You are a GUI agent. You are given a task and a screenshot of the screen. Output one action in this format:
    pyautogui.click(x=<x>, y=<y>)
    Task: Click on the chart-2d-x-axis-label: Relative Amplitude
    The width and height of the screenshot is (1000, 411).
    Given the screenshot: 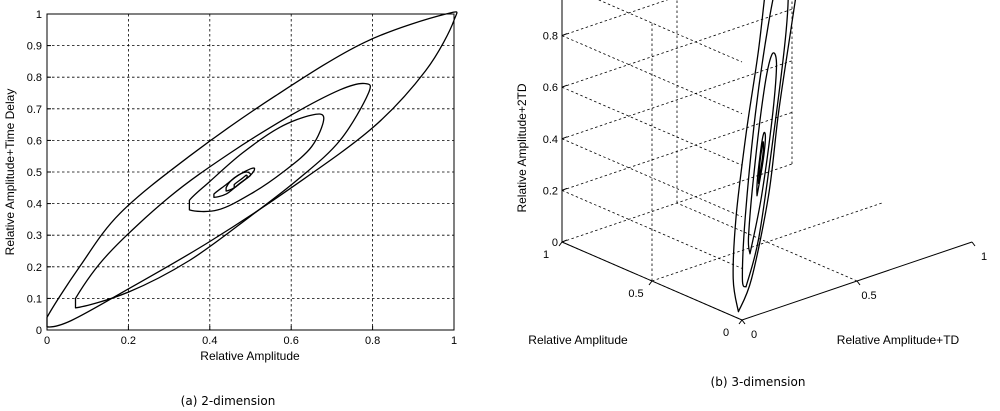 What is the action you would take?
    pyautogui.click(x=250, y=356)
    